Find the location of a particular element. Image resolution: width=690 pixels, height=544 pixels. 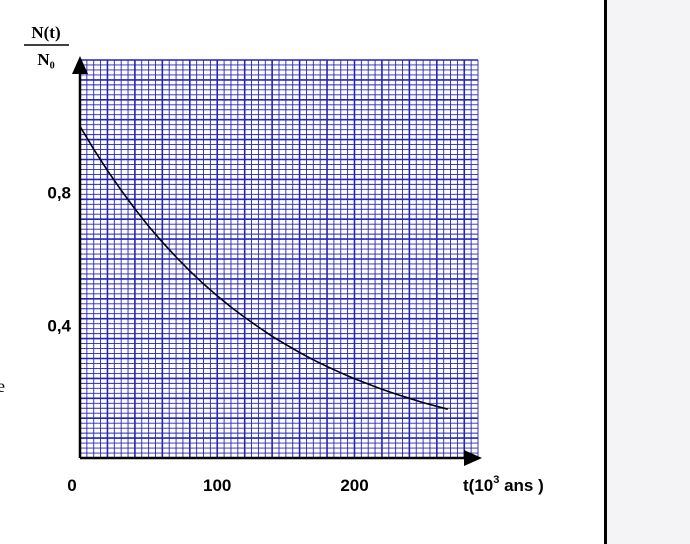

x-axis-arrow is located at coordinates (473, 458).